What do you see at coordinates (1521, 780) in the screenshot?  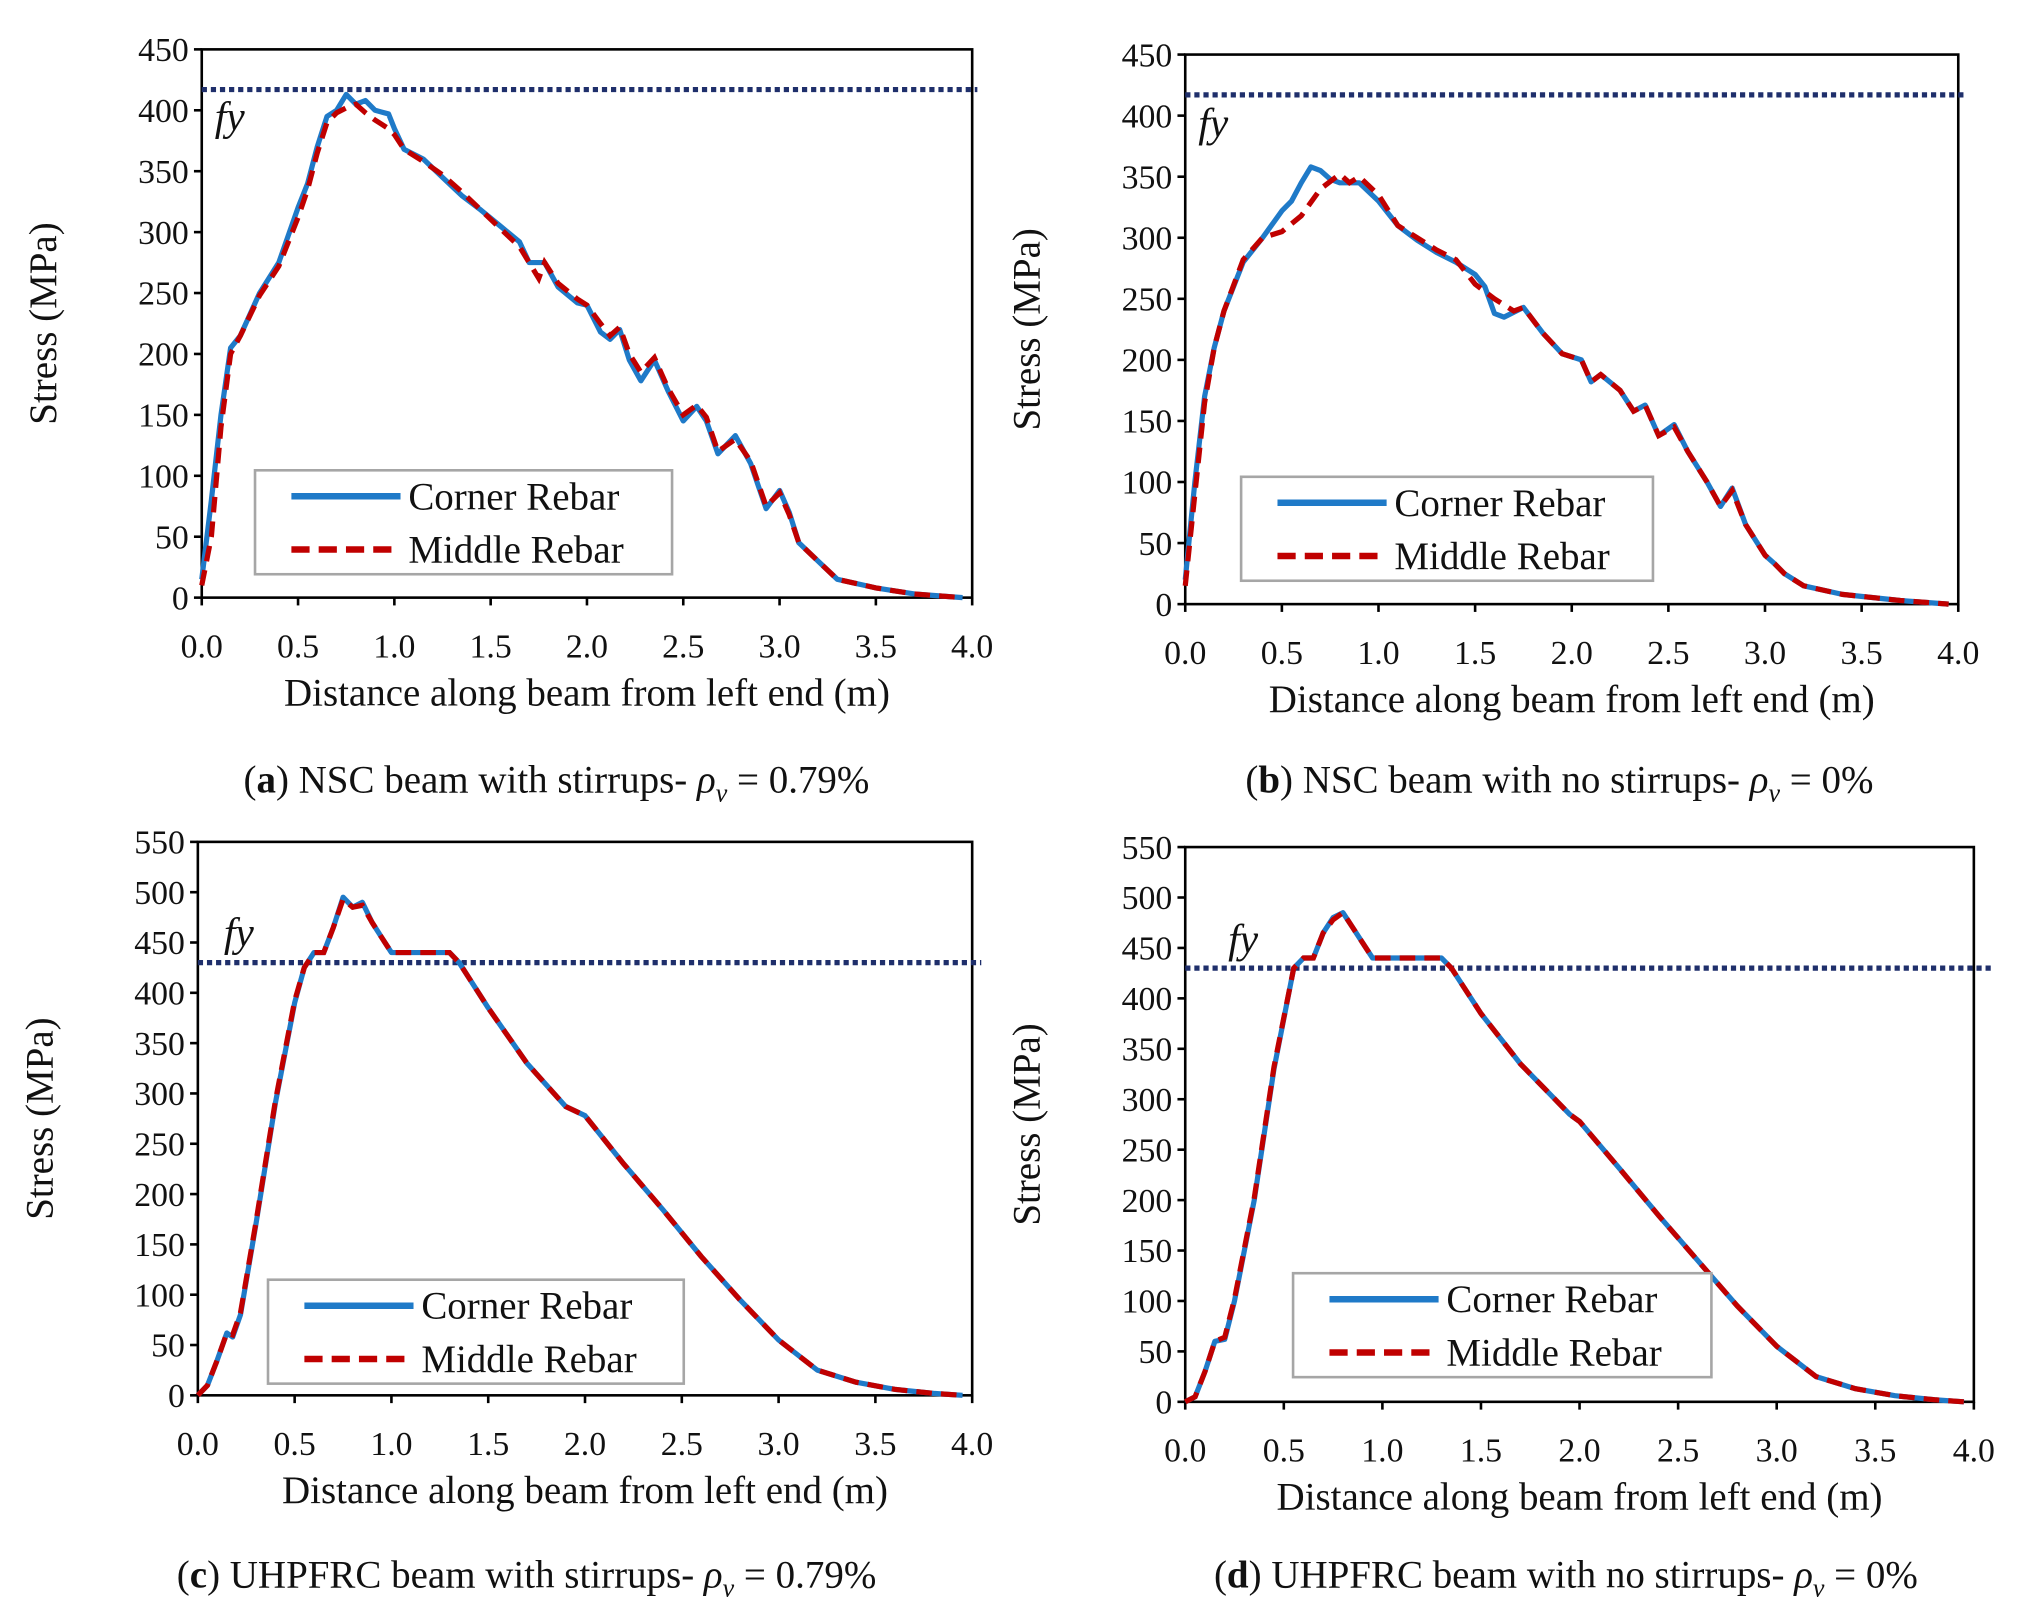 I see `caption-text: NSC beam with no stirrups-` at bounding box center [1521, 780].